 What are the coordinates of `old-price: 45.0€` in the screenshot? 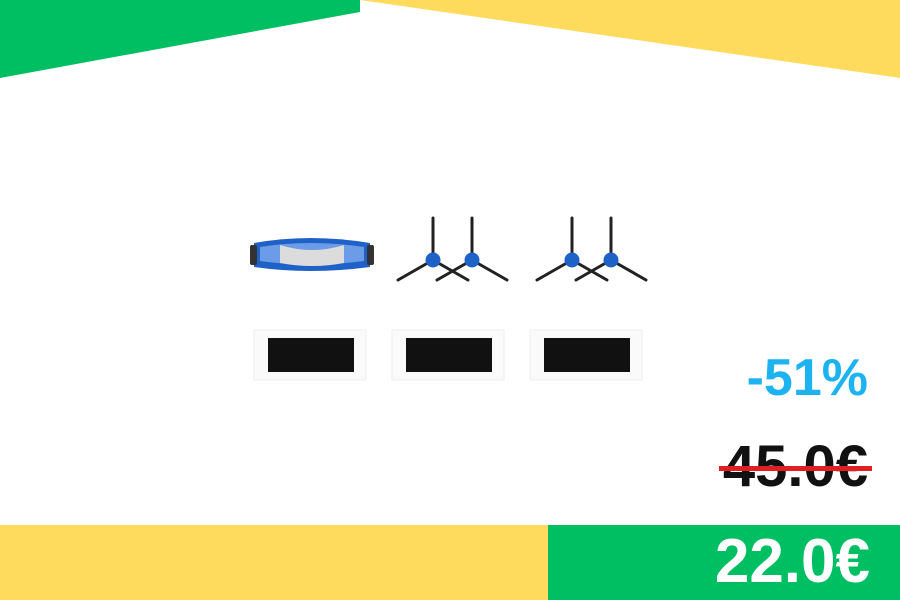 It's located at (795, 467).